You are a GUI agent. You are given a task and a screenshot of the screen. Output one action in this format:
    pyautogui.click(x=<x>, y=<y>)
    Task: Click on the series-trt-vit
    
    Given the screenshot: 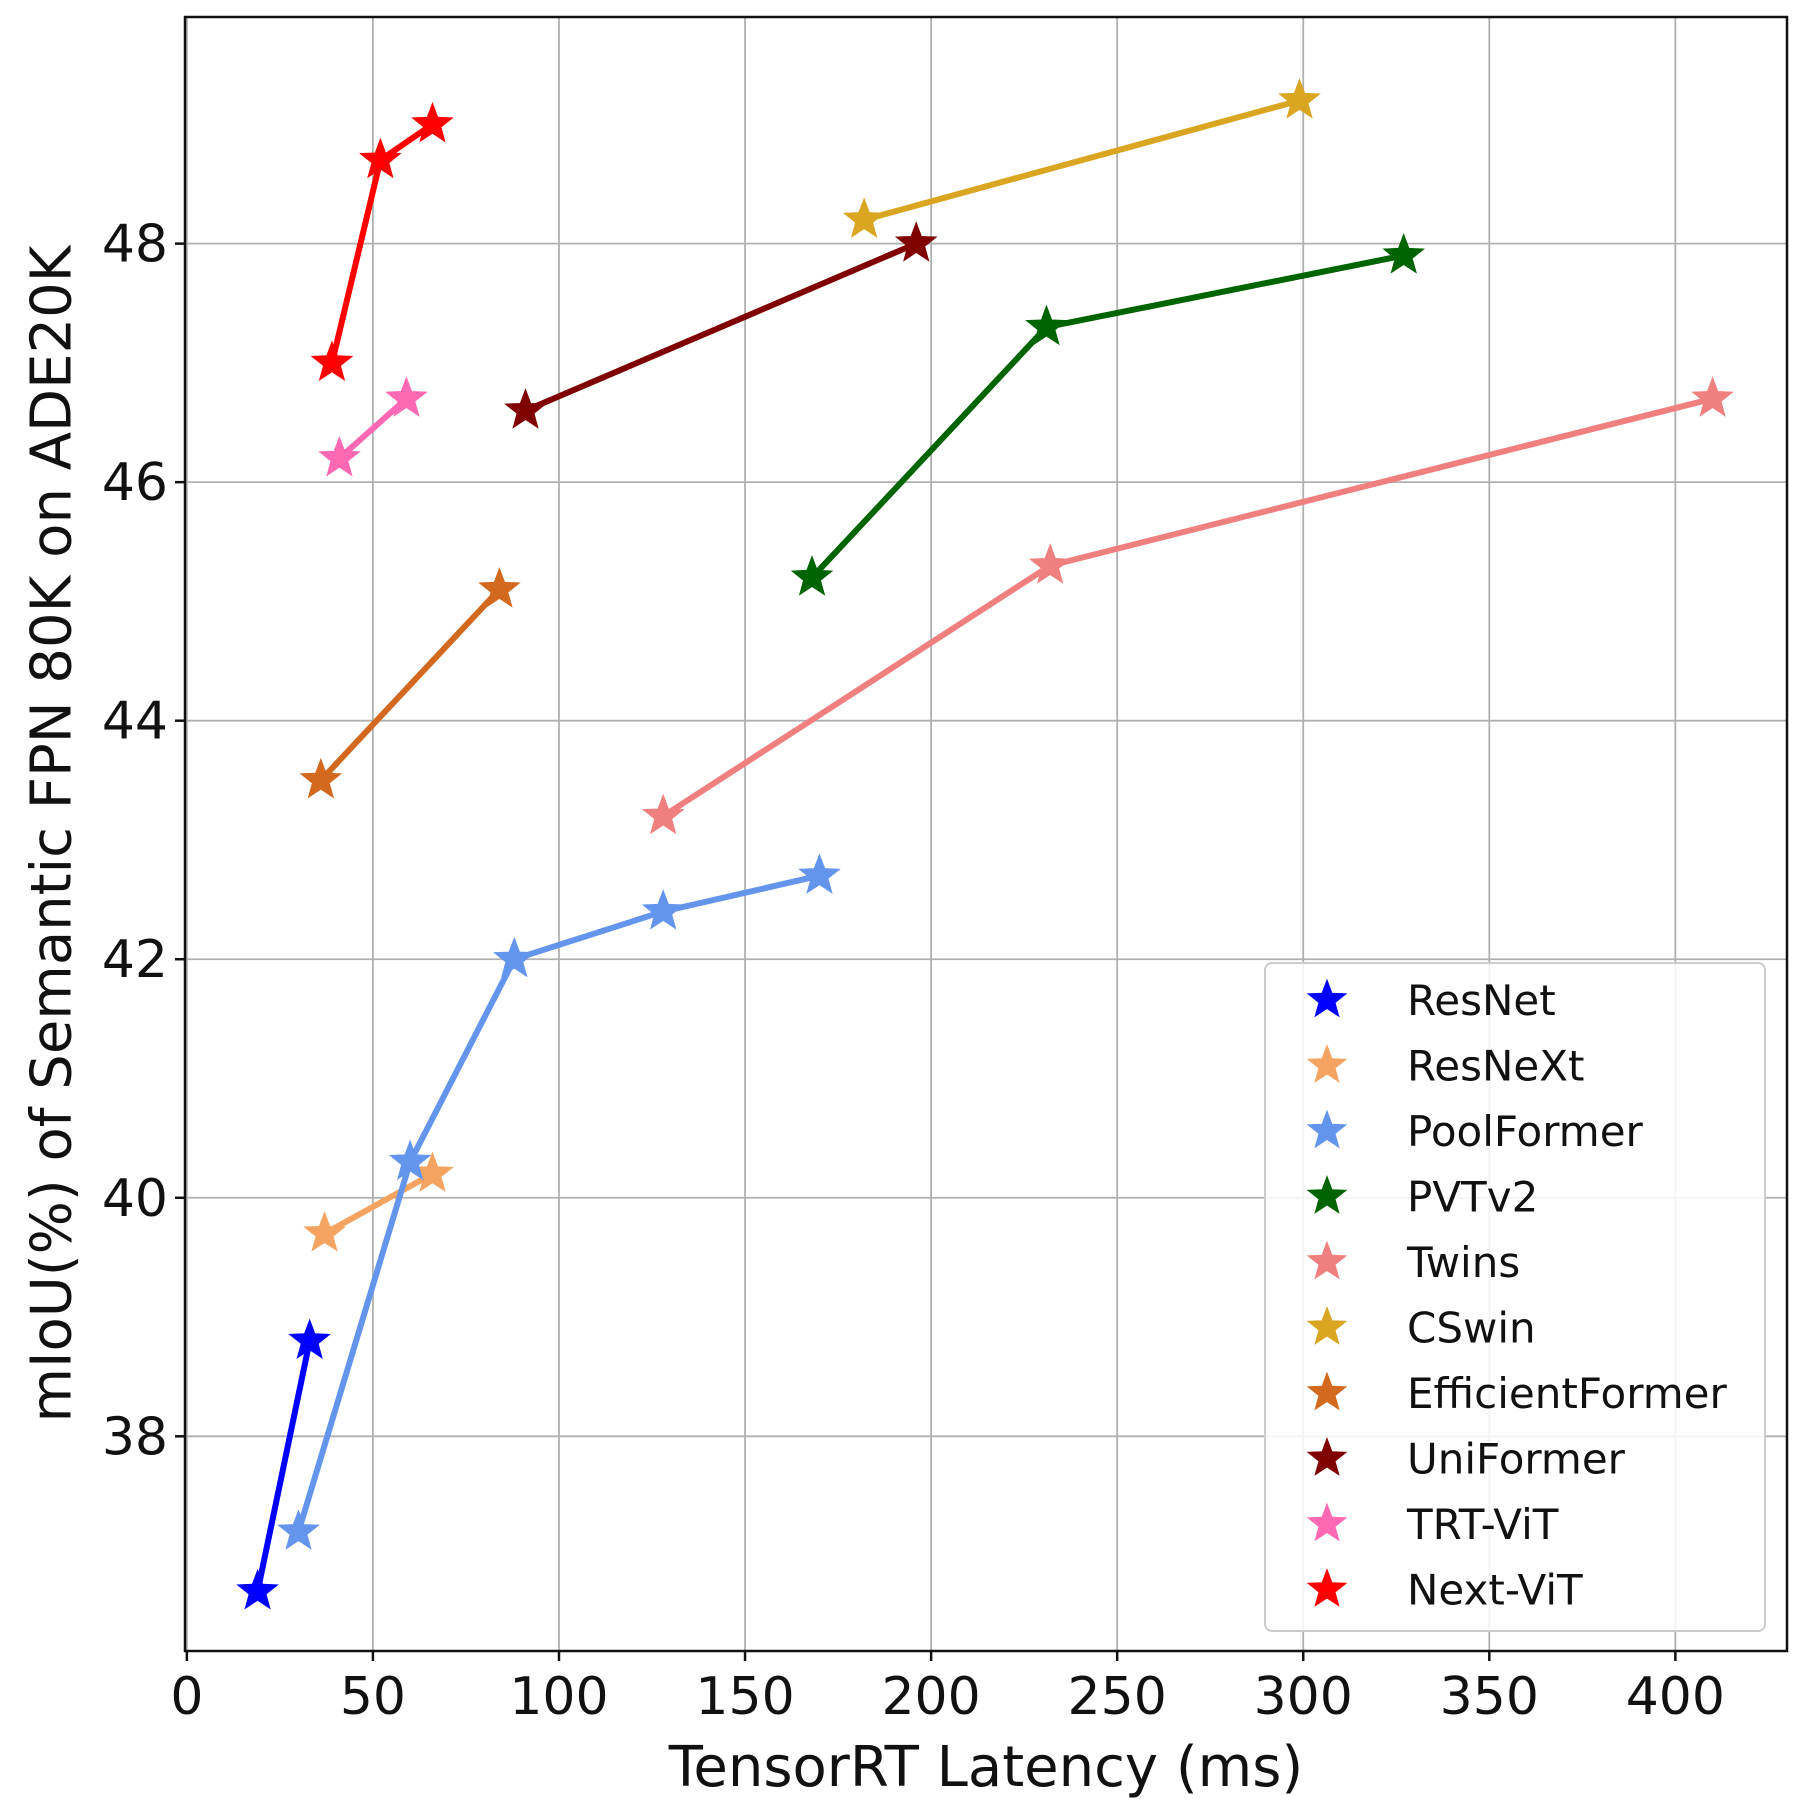 What is the action you would take?
    pyautogui.click(x=373, y=426)
    